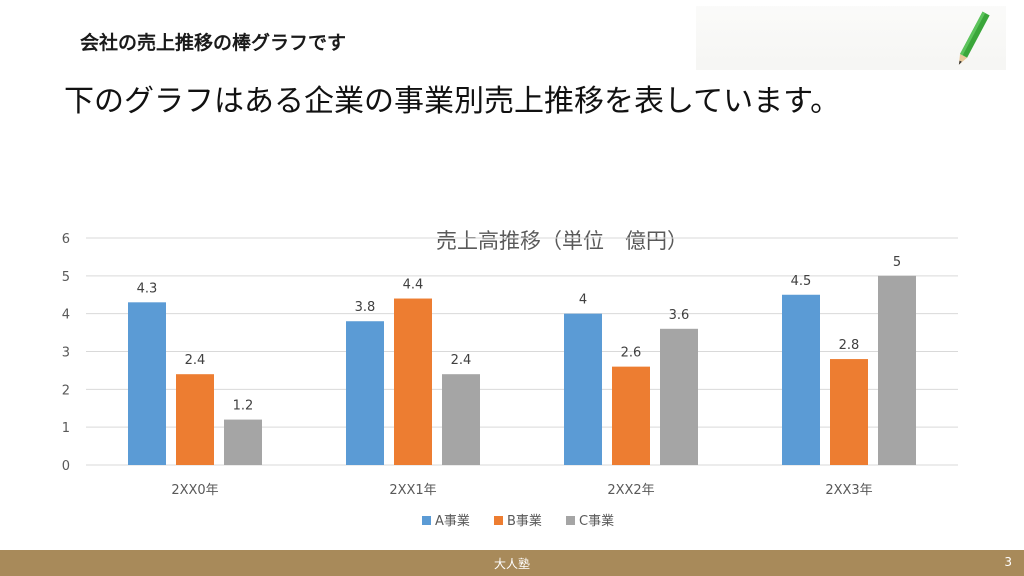 The width and height of the screenshot is (1024, 576). What do you see at coordinates (147, 288) in the screenshot?
I see `data-label: 4.3` at bounding box center [147, 288].